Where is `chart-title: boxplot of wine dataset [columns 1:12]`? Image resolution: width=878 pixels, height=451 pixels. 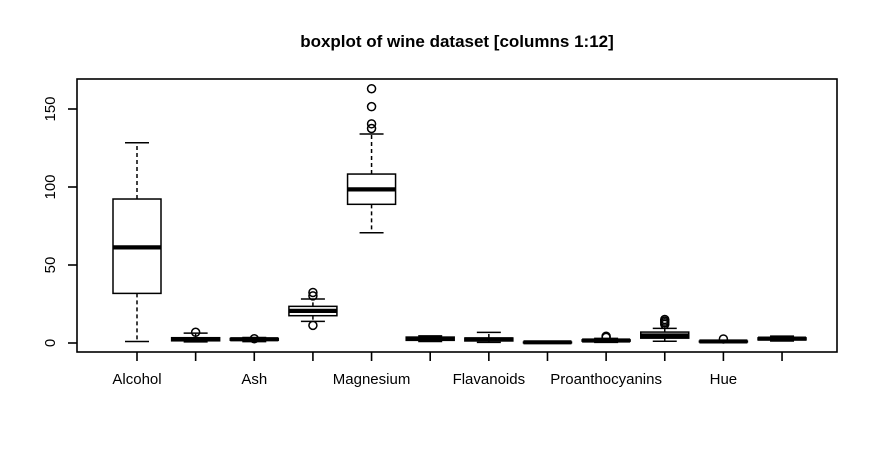 chart-title: boxplot of wine dataset [columns 1:12] is located at coordinates (457, 41).